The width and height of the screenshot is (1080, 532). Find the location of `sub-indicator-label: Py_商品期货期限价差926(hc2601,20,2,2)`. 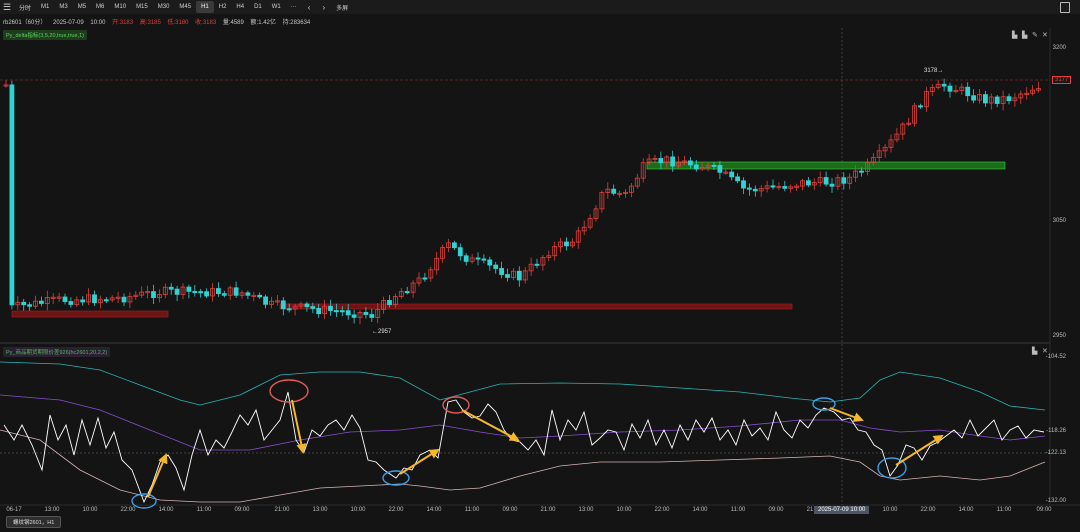

sub-indicator-label: Py_商品期货期限价差926(hc2601,20,2,2) is located at coordinates (57, 352).